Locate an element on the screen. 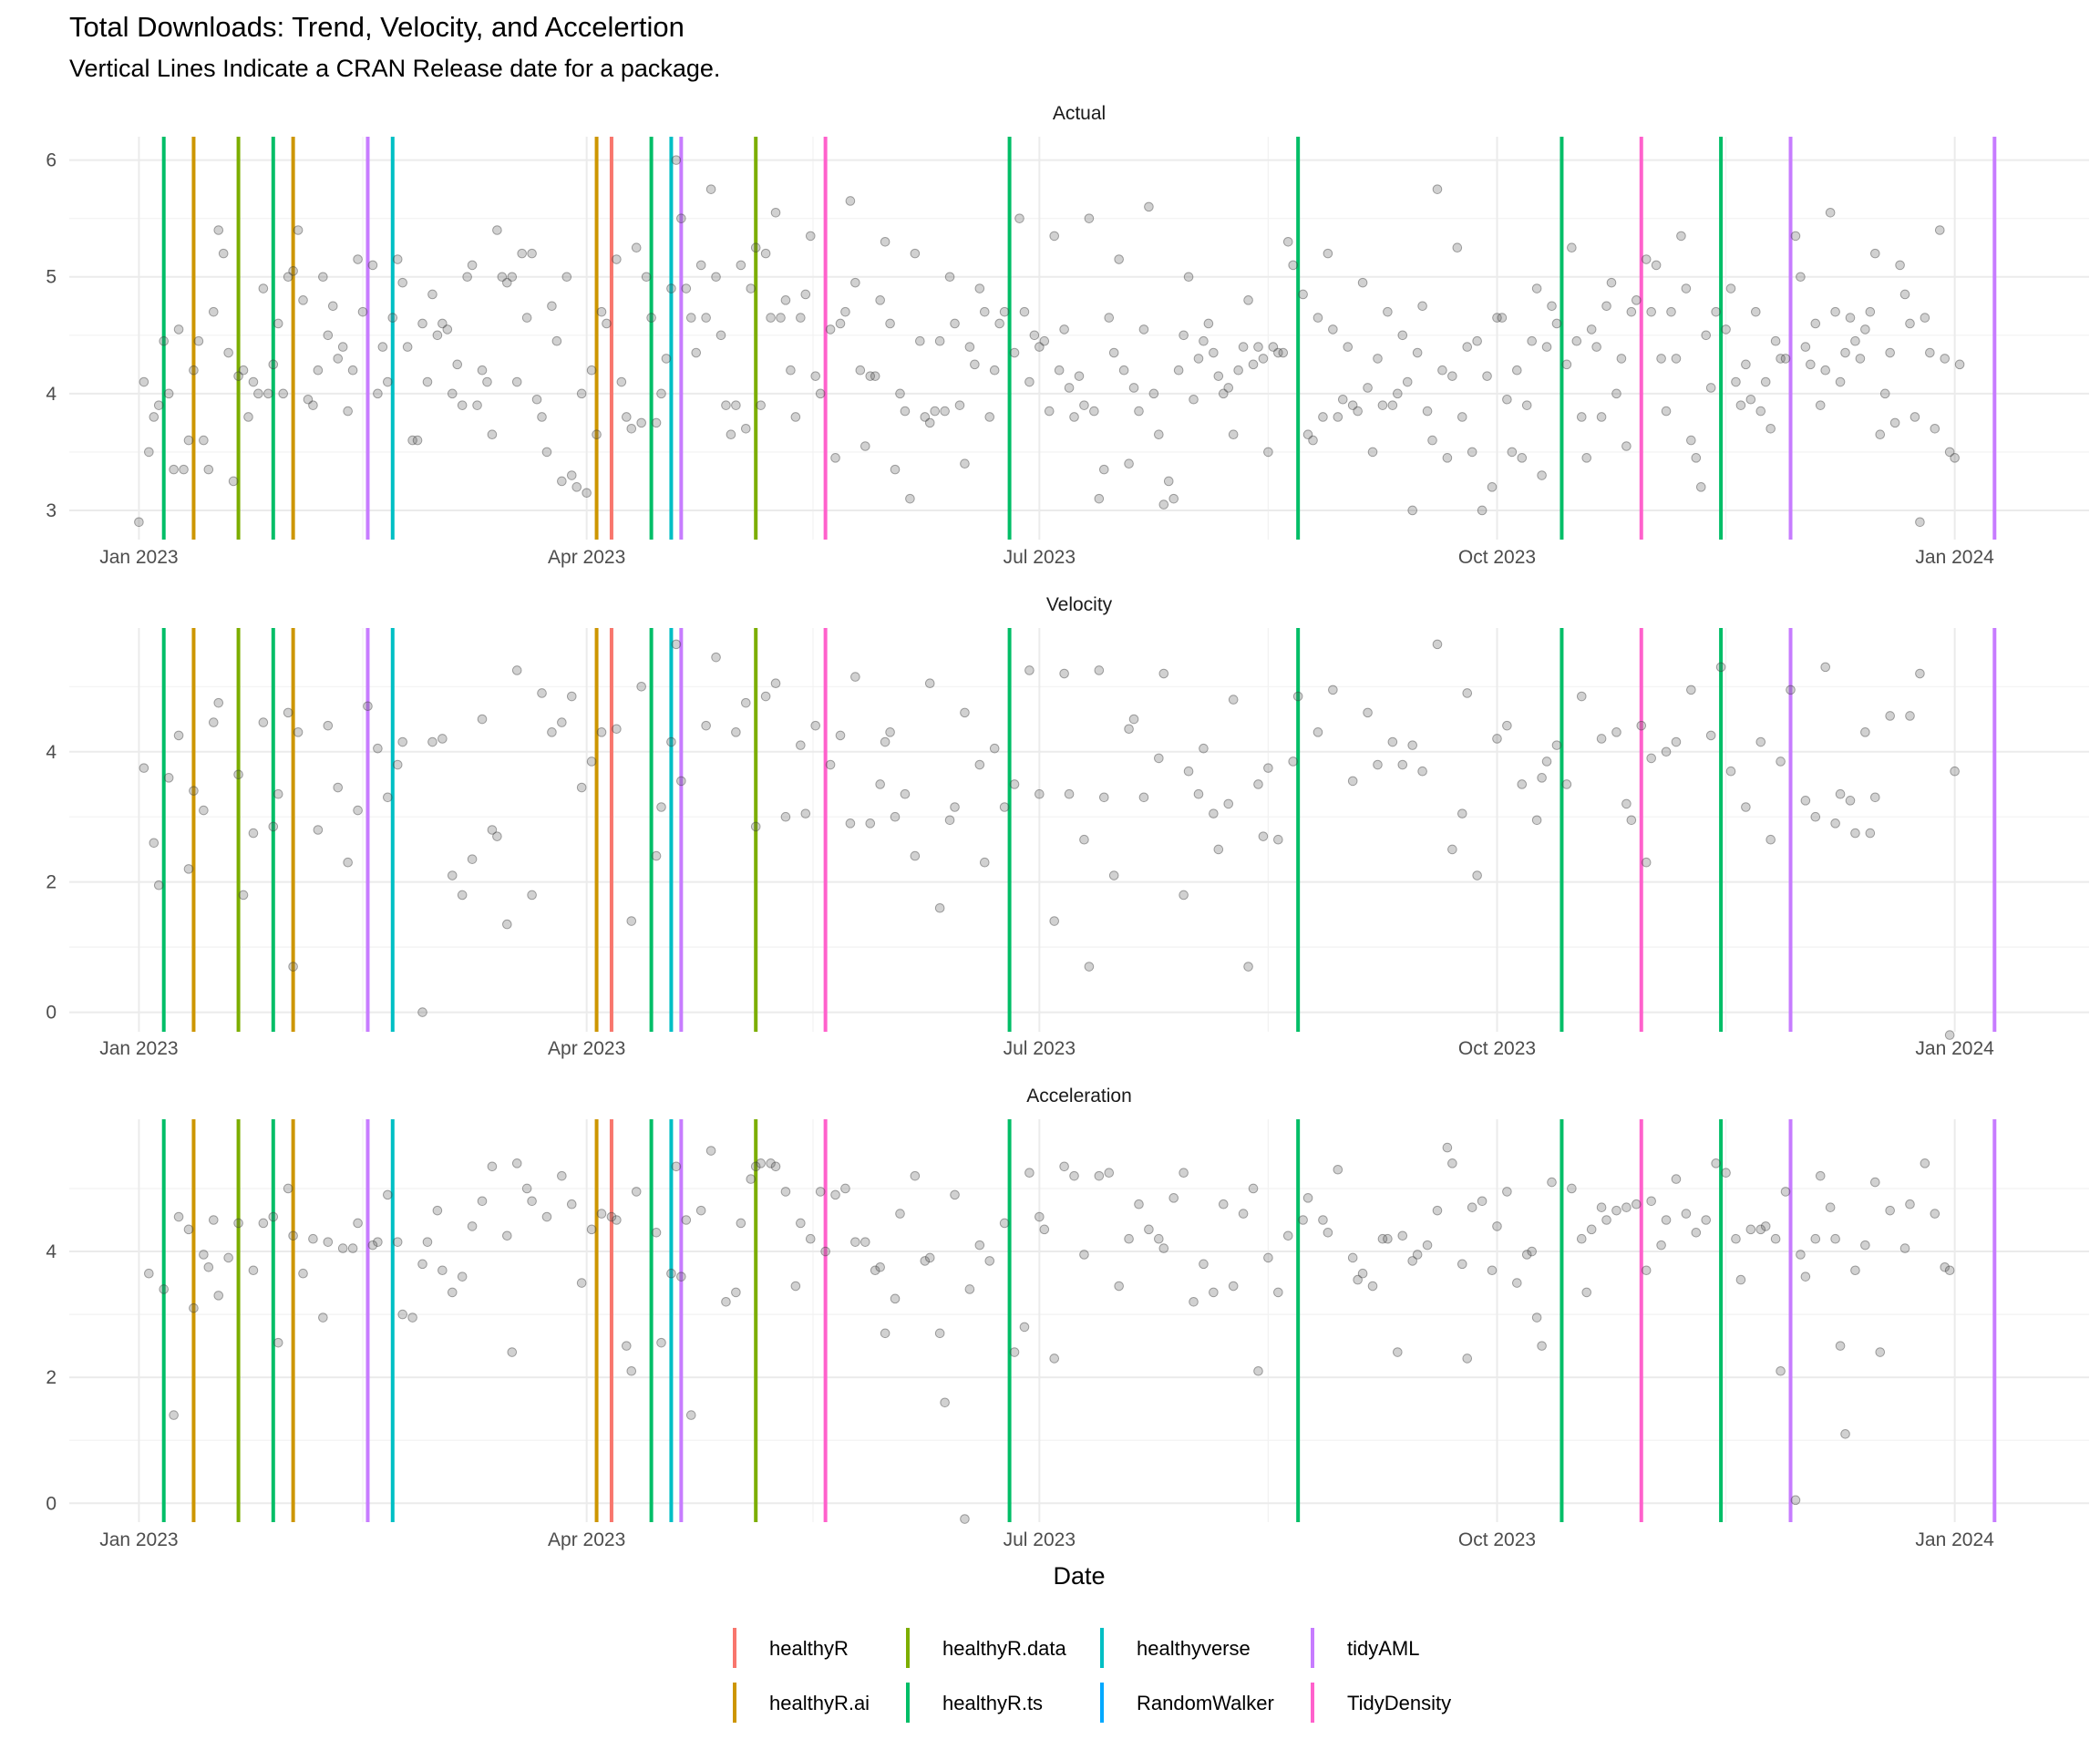 The height and width of the screenshot is (1750, 2100). y-tick-label: 2 is located at coordinates (52, 883).